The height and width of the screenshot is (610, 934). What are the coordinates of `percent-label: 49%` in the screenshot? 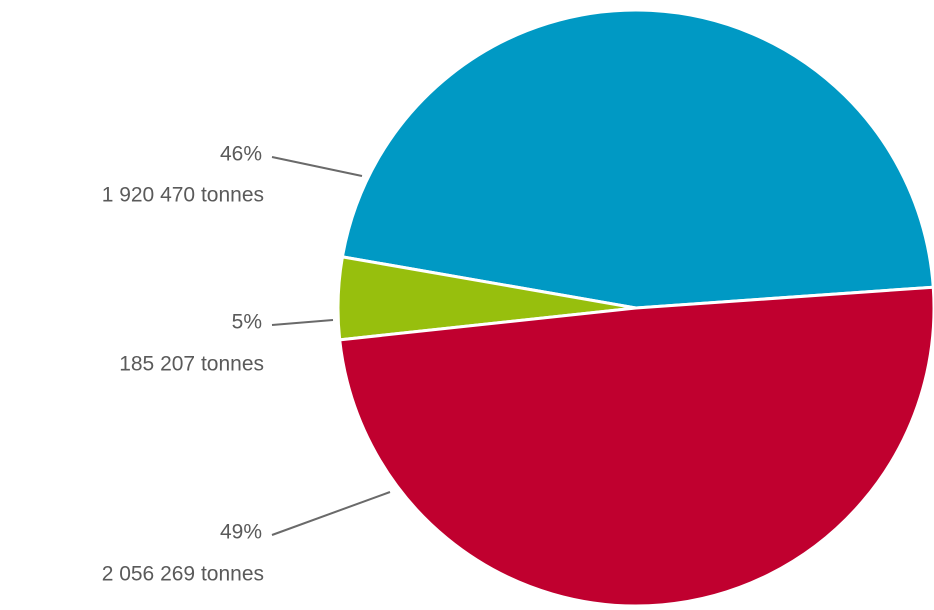 It's located at (241, 532).